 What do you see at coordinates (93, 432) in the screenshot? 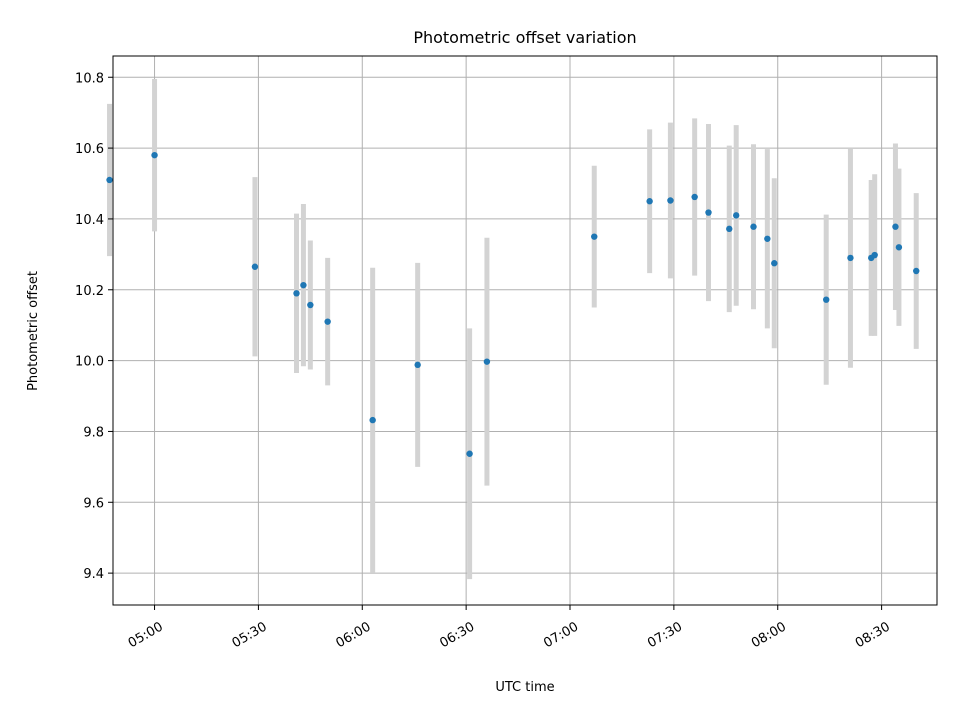
I see `y-tick-label: 9.8` at bounding box center [93, 432].